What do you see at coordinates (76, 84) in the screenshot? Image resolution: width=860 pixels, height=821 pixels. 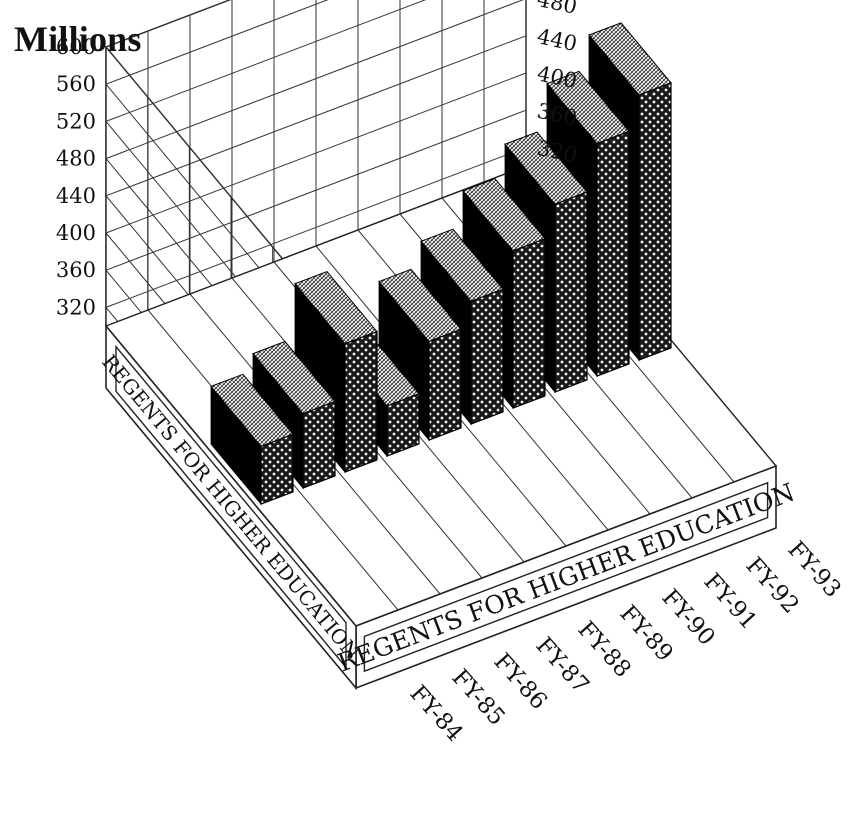 I see `y-tick-label-left: 560` at bounding box center [76, 84].